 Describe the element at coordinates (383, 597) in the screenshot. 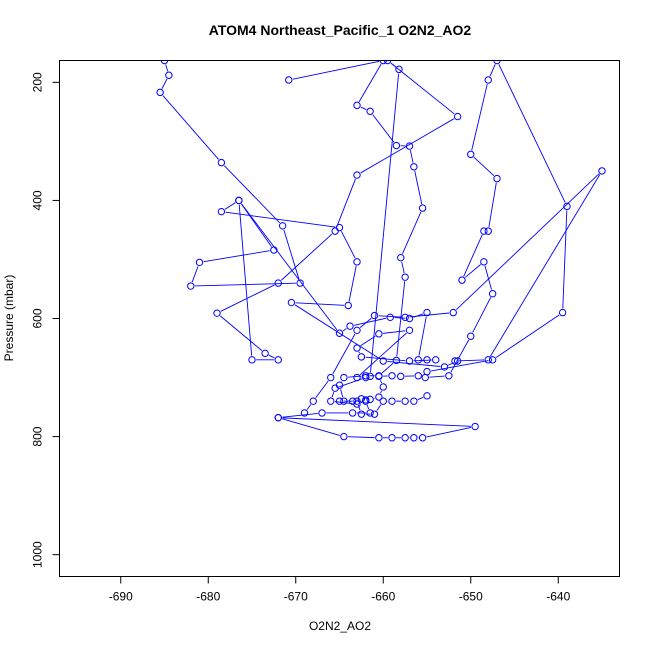

I see `x-tick-label: -660` at that location.